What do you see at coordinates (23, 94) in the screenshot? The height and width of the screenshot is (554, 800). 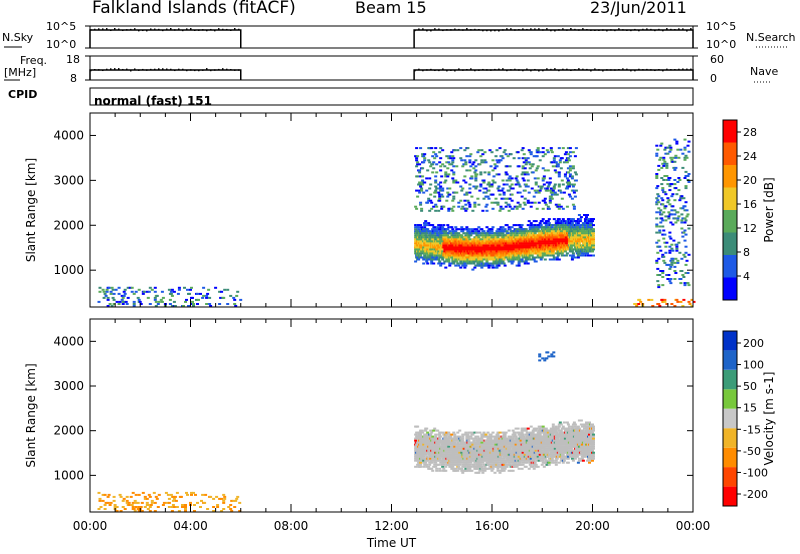 I see `cpid-label: CPID` at bounding box center [23, 94].